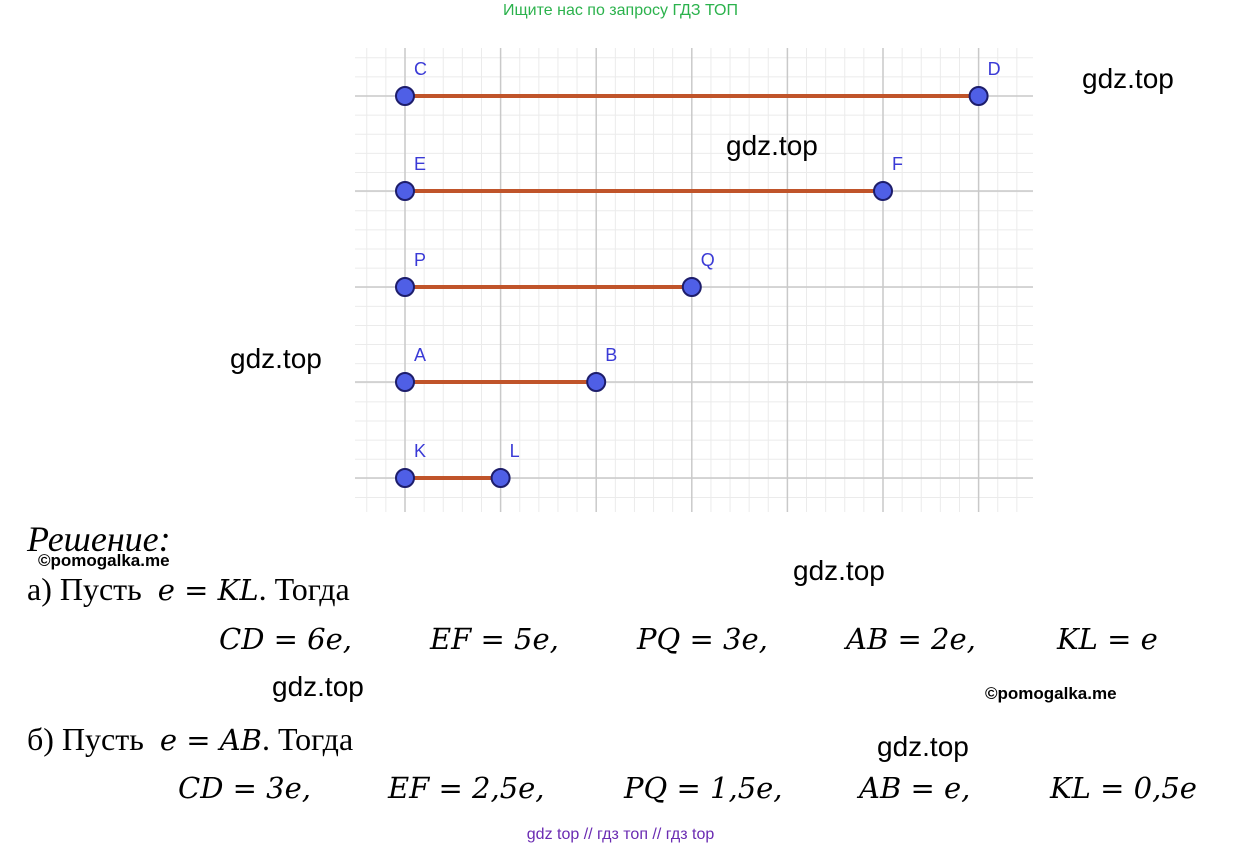 This screenshot has height=850, width=1241. I want to click on point-D, so click(978, 96).